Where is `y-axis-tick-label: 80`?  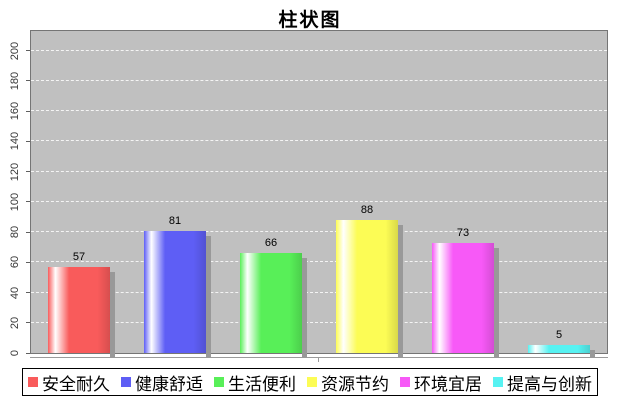 y-axis-tick-label: 80 is located at coordinates (15, 232).